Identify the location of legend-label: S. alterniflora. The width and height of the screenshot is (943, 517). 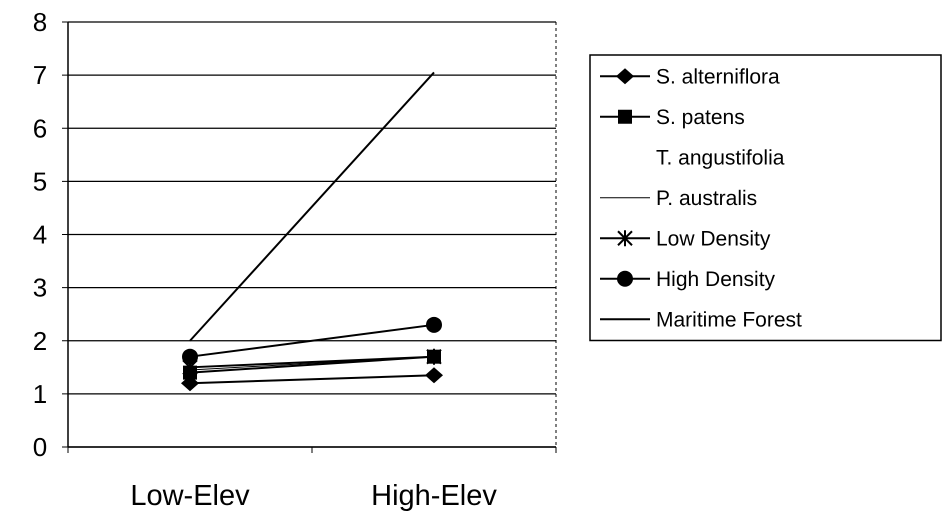
(718, 77).